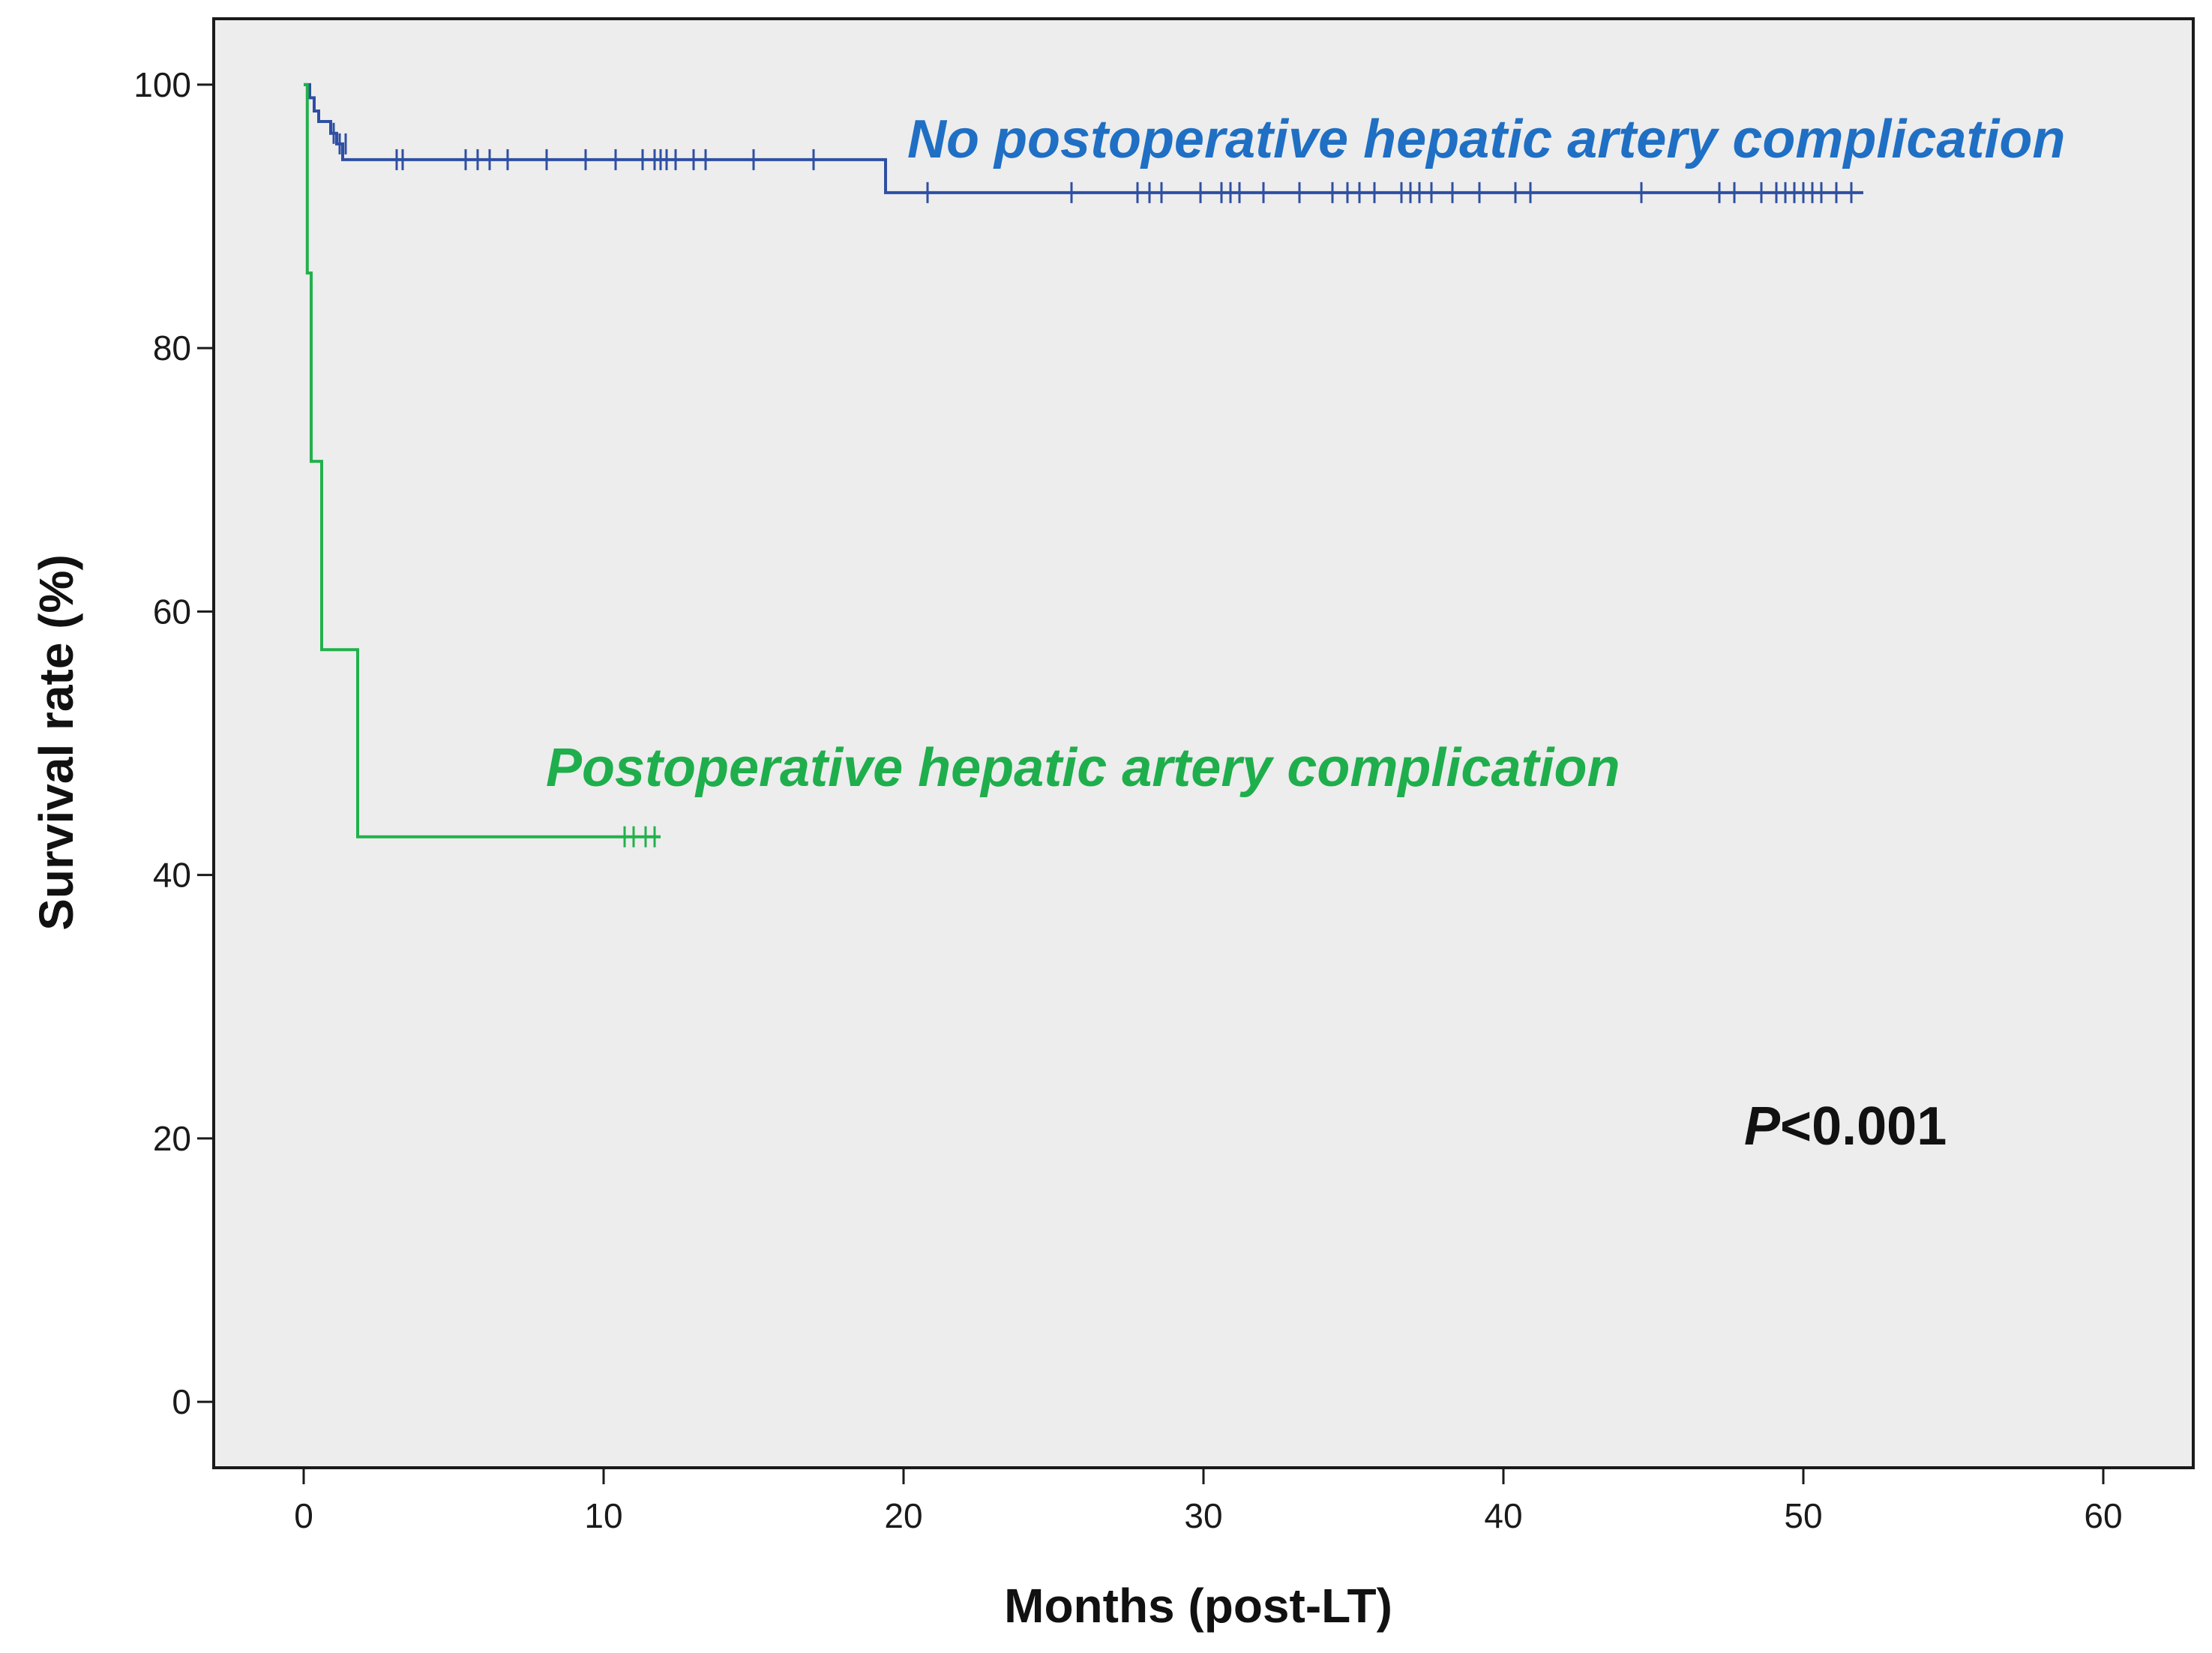  Describe the element at coordinates (1762, 1126) in the screenshot. I see `p-value-symbol: P` at that location.